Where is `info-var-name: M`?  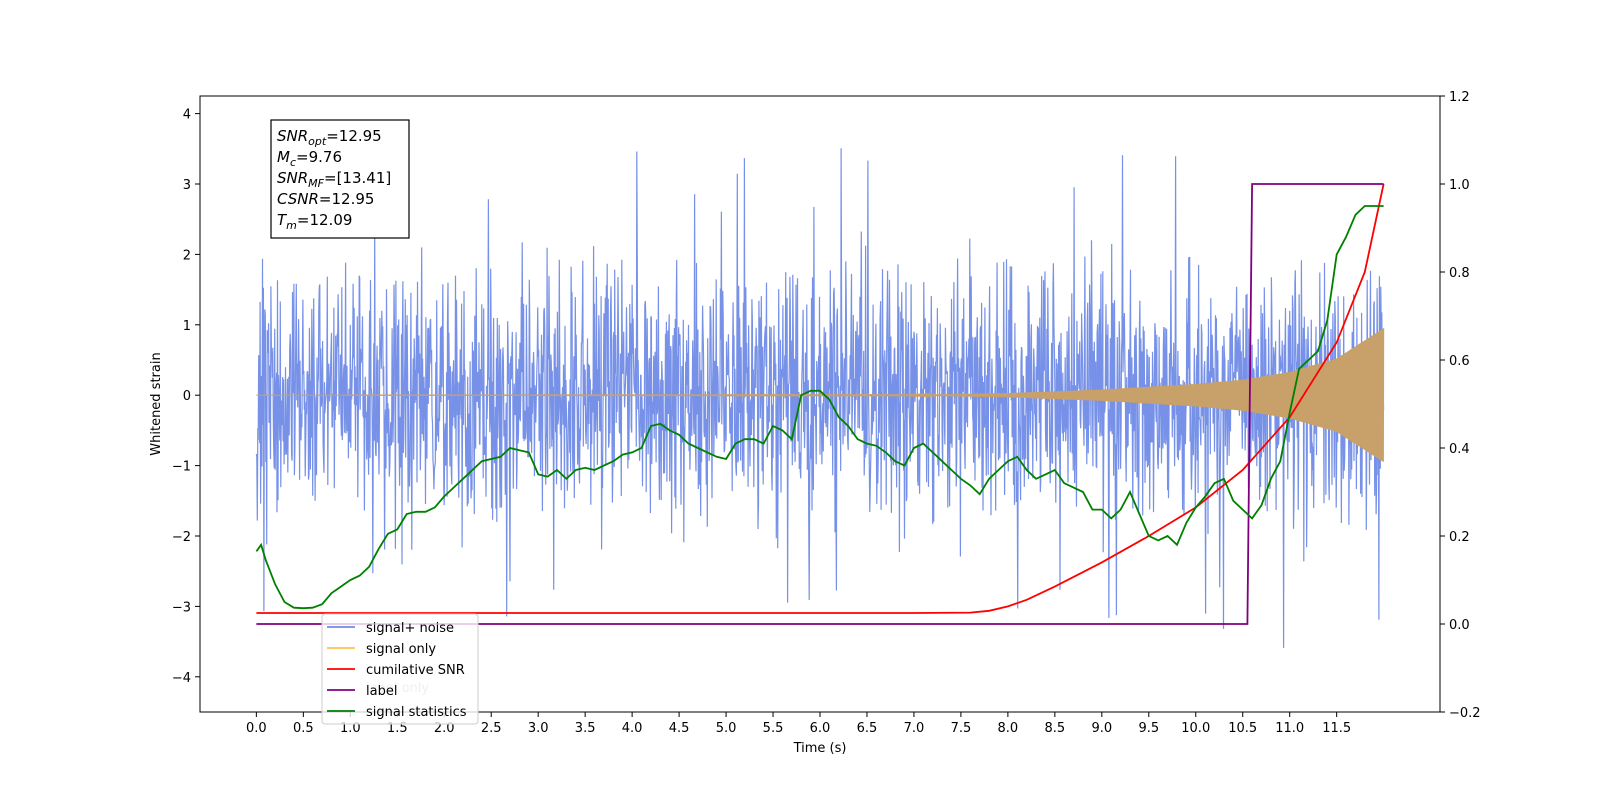
info-var-name: M is located at coordinates (283, 157).